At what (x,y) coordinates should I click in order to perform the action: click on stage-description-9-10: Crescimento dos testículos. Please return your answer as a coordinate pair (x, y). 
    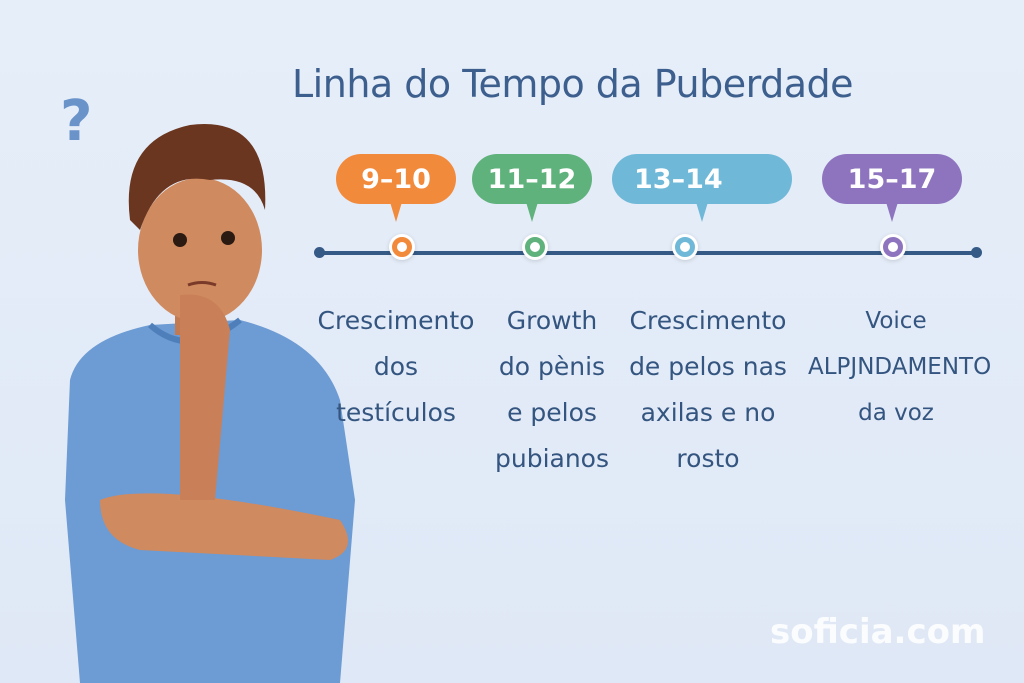
    Looking at the image, I should click on (396, 366).